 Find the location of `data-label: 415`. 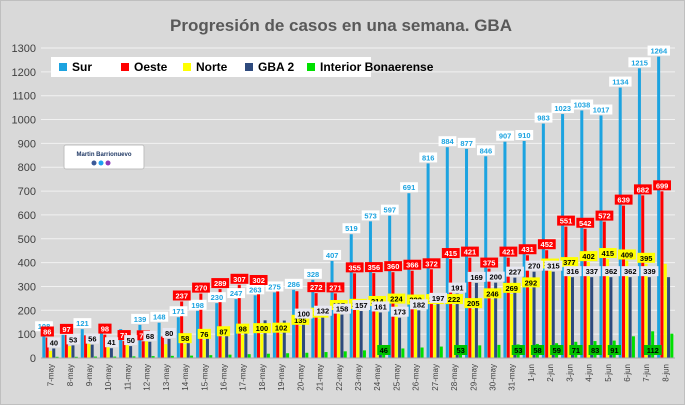

data-label: 415 is located at coordinates (450, 253).